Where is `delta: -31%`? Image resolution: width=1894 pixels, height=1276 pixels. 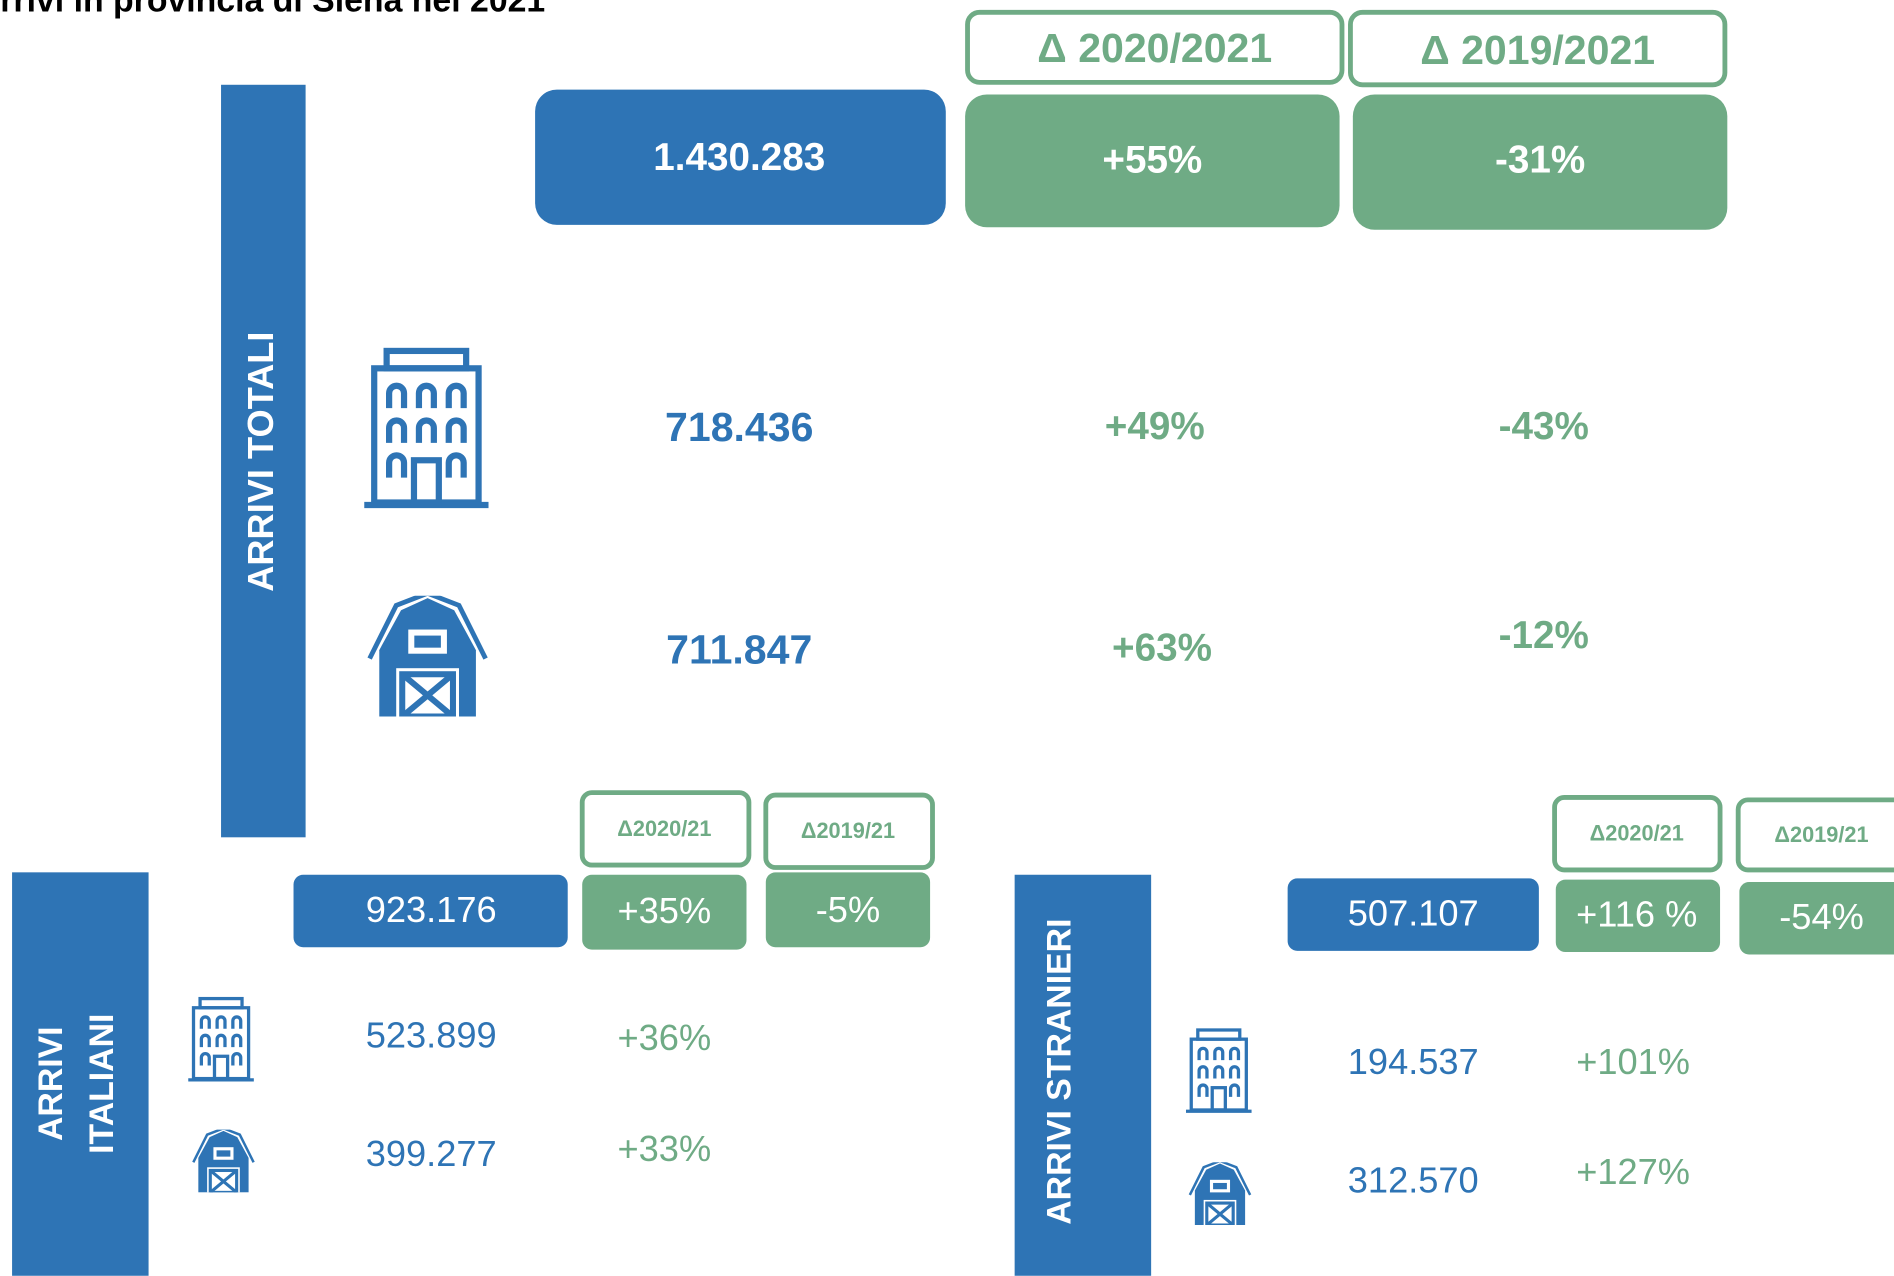
delta: -31% is located at coordinates (1540, 159).